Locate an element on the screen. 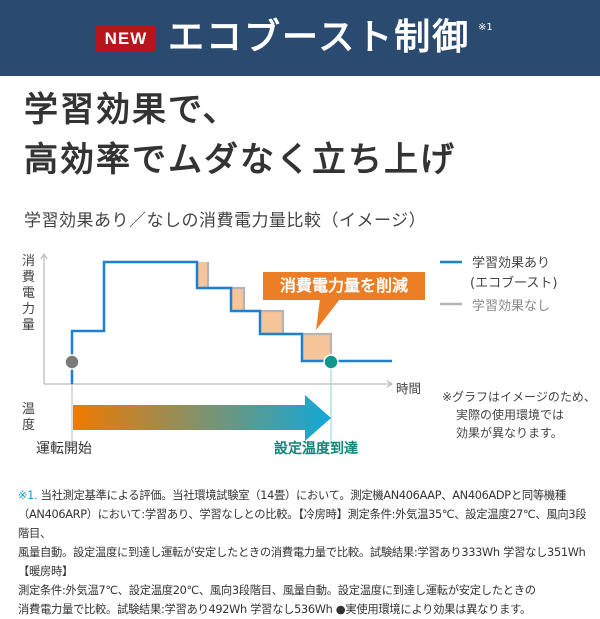  series-with-learning is located at coordinates (231, 322).